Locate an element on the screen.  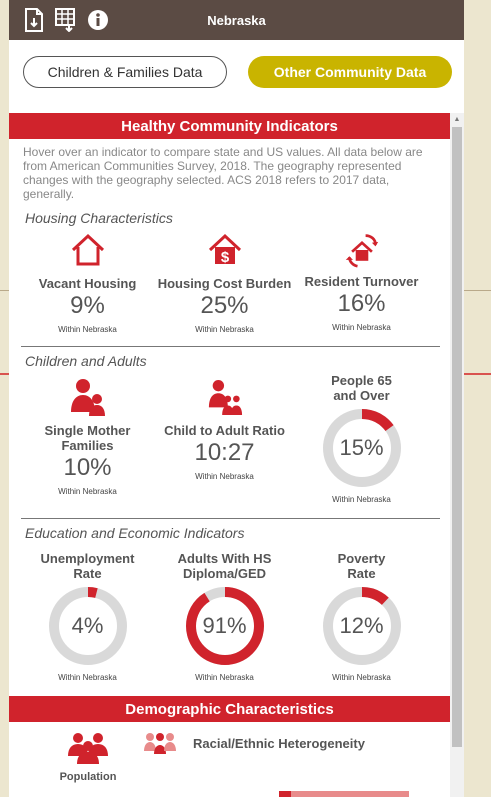
heterogeneity-label: Racial/Ethnic Heterogeneity is located at coordinates (279, 743).